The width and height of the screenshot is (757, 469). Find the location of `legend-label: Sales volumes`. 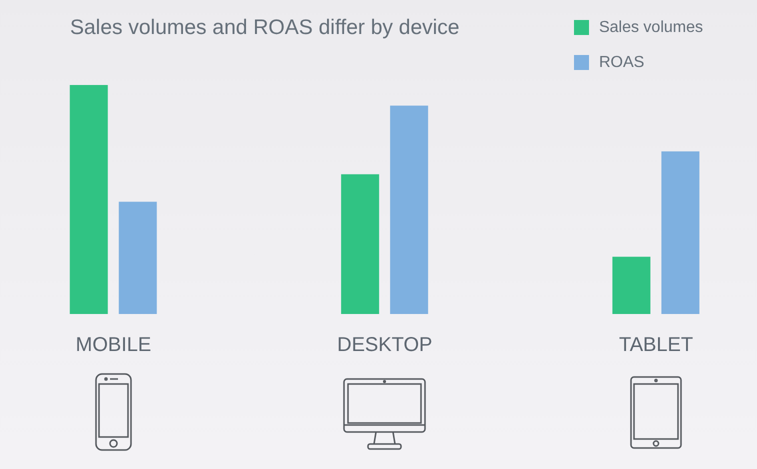

legend-label: Sales volumes is located at coordinates (650, 27).